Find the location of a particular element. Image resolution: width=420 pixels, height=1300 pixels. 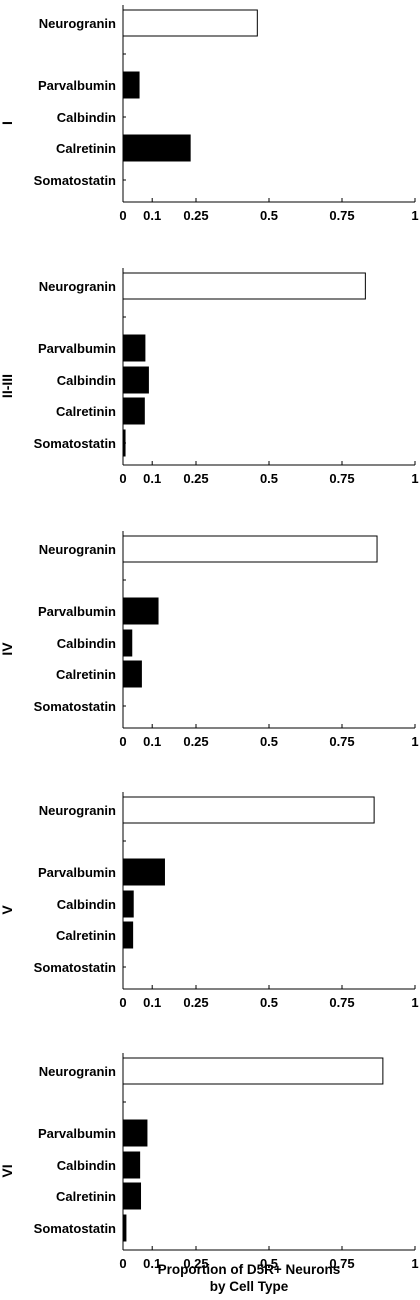

layer-label: VI is located at coordinates (7, 1170).